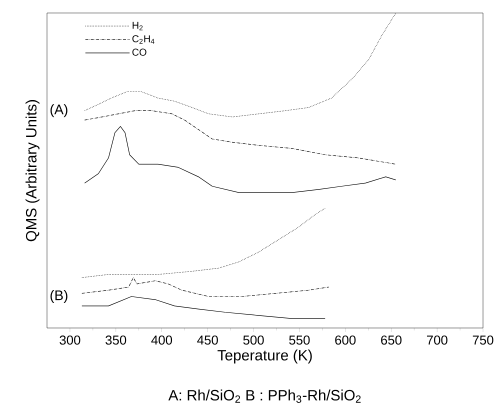  What do you see at coordinates (207, 340) in the screenshot?
I see `x-tick-label: 450` at bounding box center [207, 340].